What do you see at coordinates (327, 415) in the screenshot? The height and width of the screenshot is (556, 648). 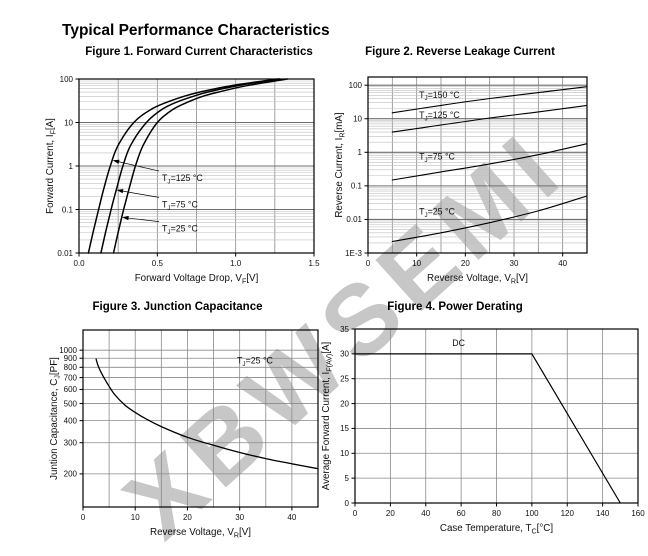 I see `y-axis-label: Average Forward Current, IF(AV)[A]` at bounding box center [327, 415].